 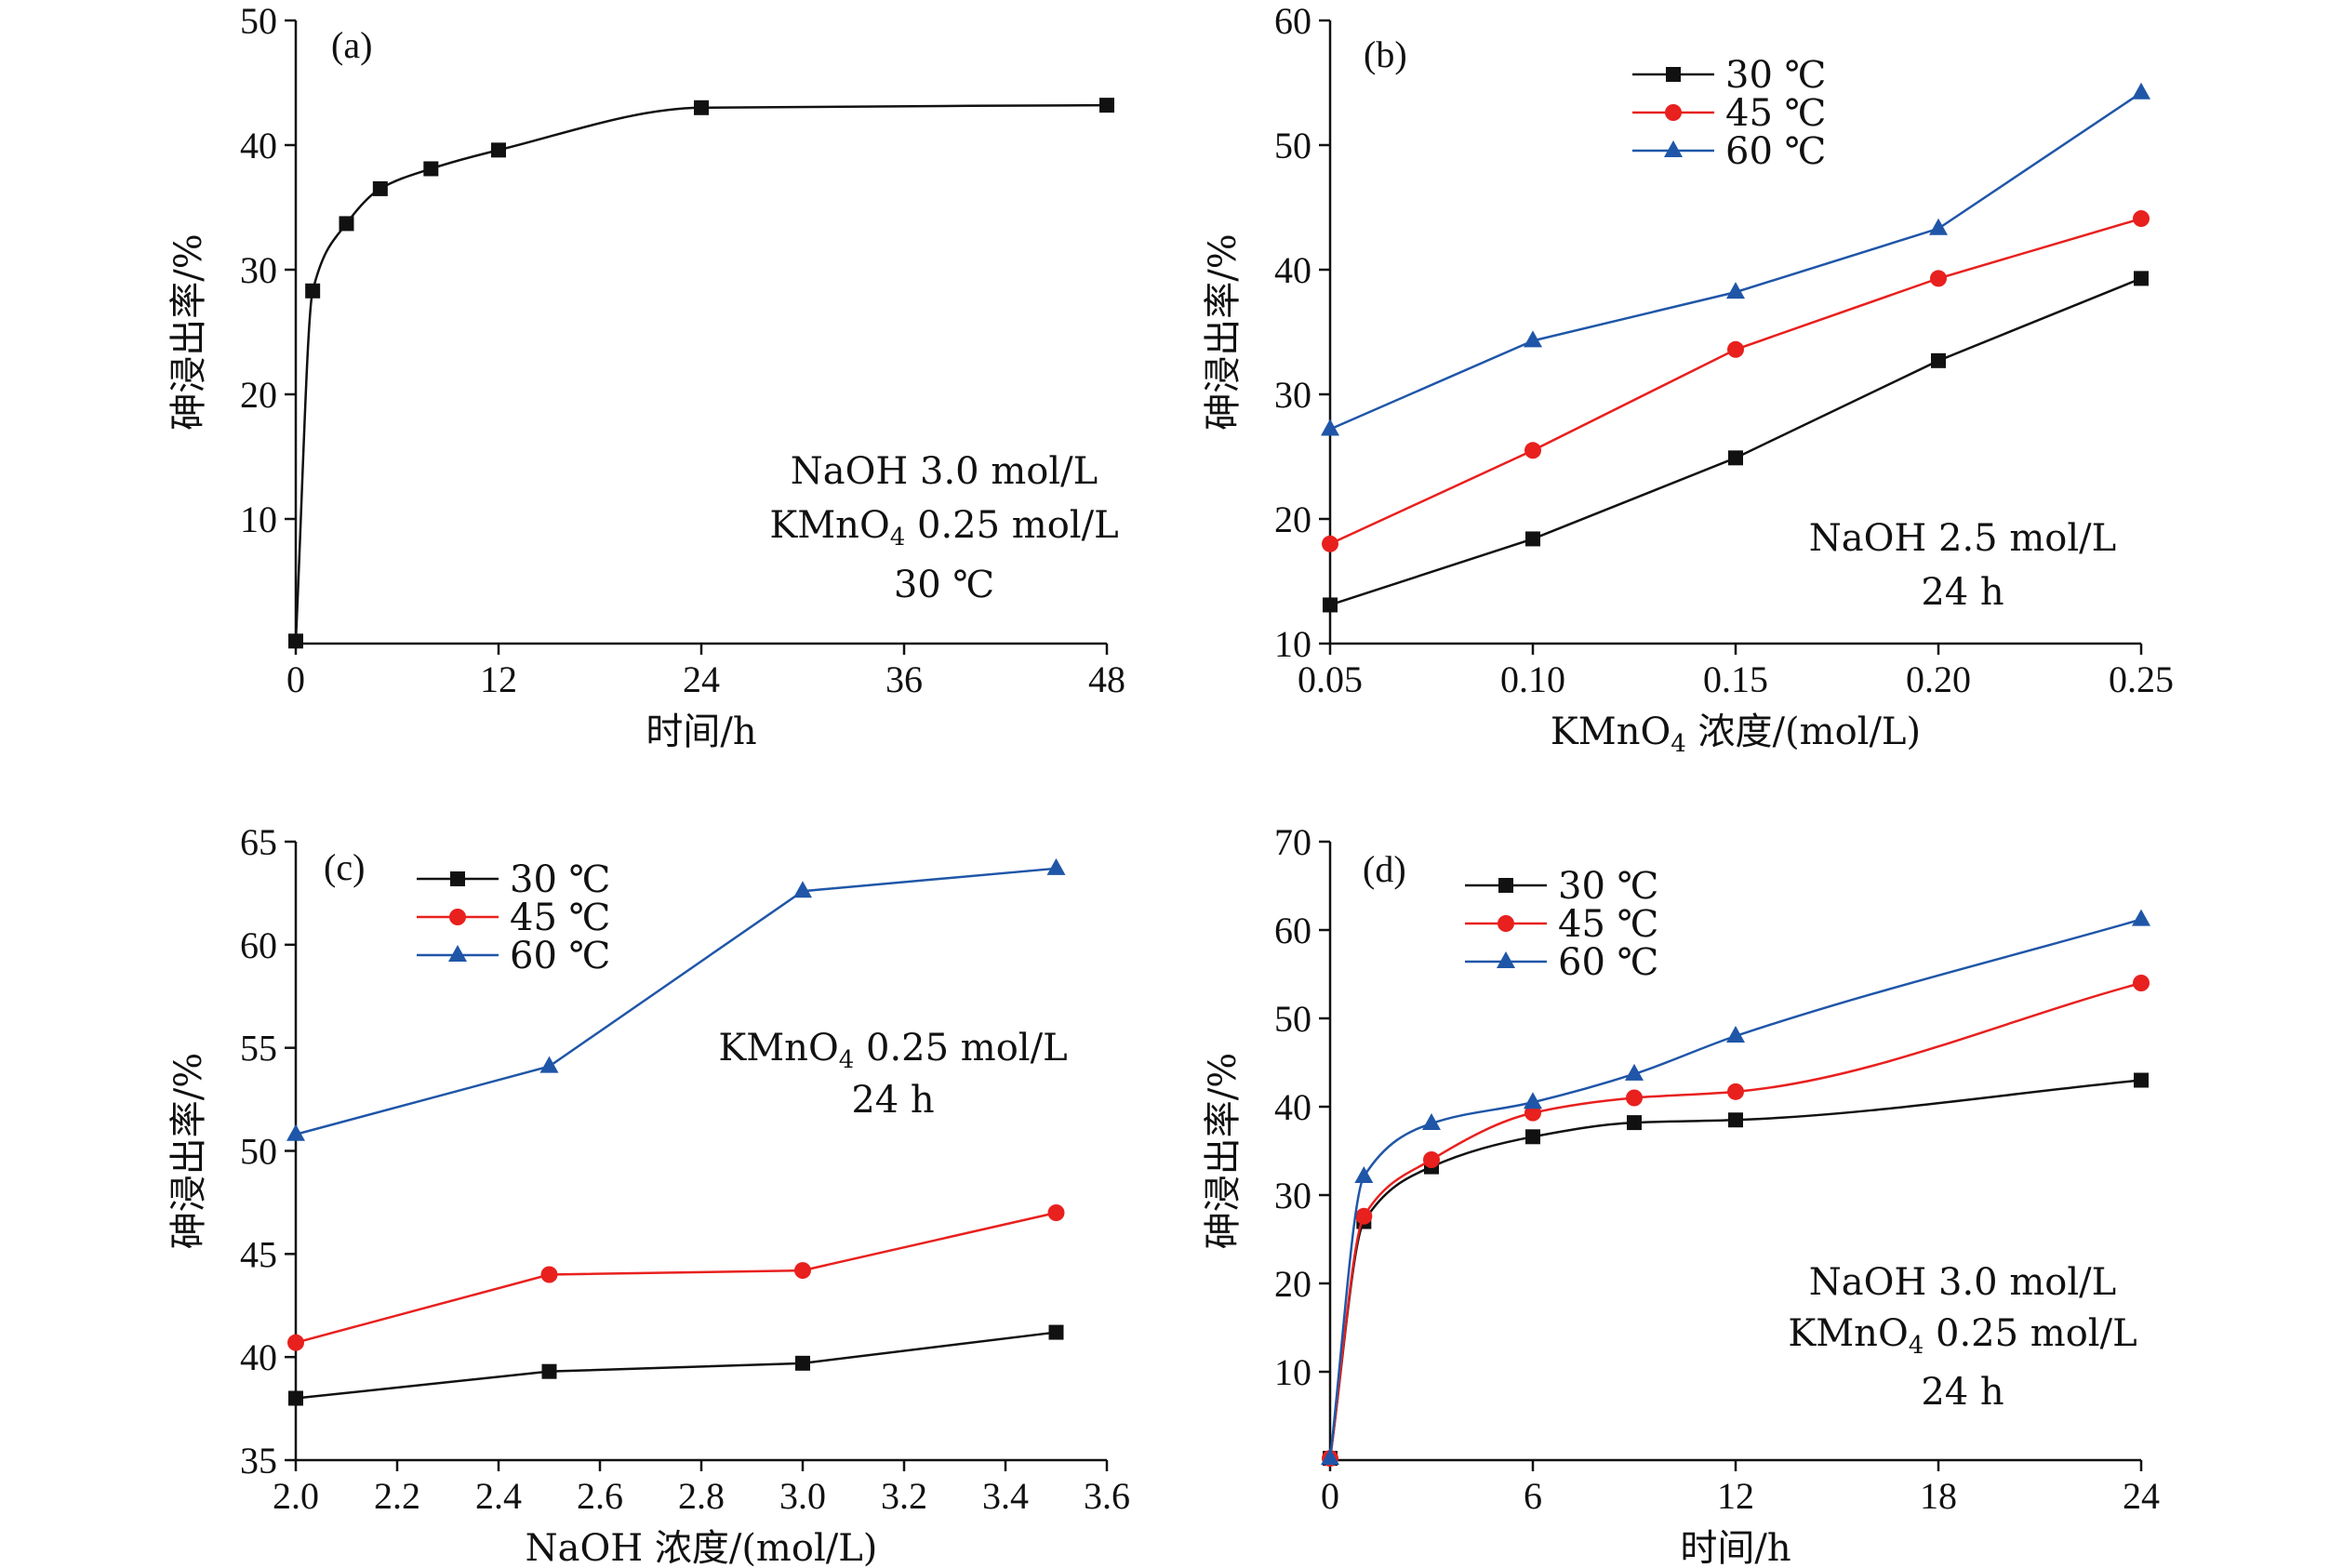 I want to click on x-tick-label: 12, so click(x=1735, y=1496).